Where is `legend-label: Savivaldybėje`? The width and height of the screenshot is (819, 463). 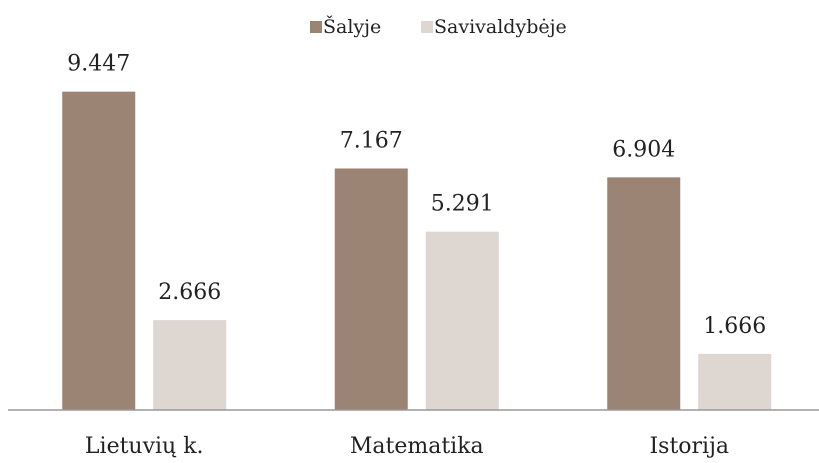
legend-label: Savivaldybėje is located at coordinates (500, 27).